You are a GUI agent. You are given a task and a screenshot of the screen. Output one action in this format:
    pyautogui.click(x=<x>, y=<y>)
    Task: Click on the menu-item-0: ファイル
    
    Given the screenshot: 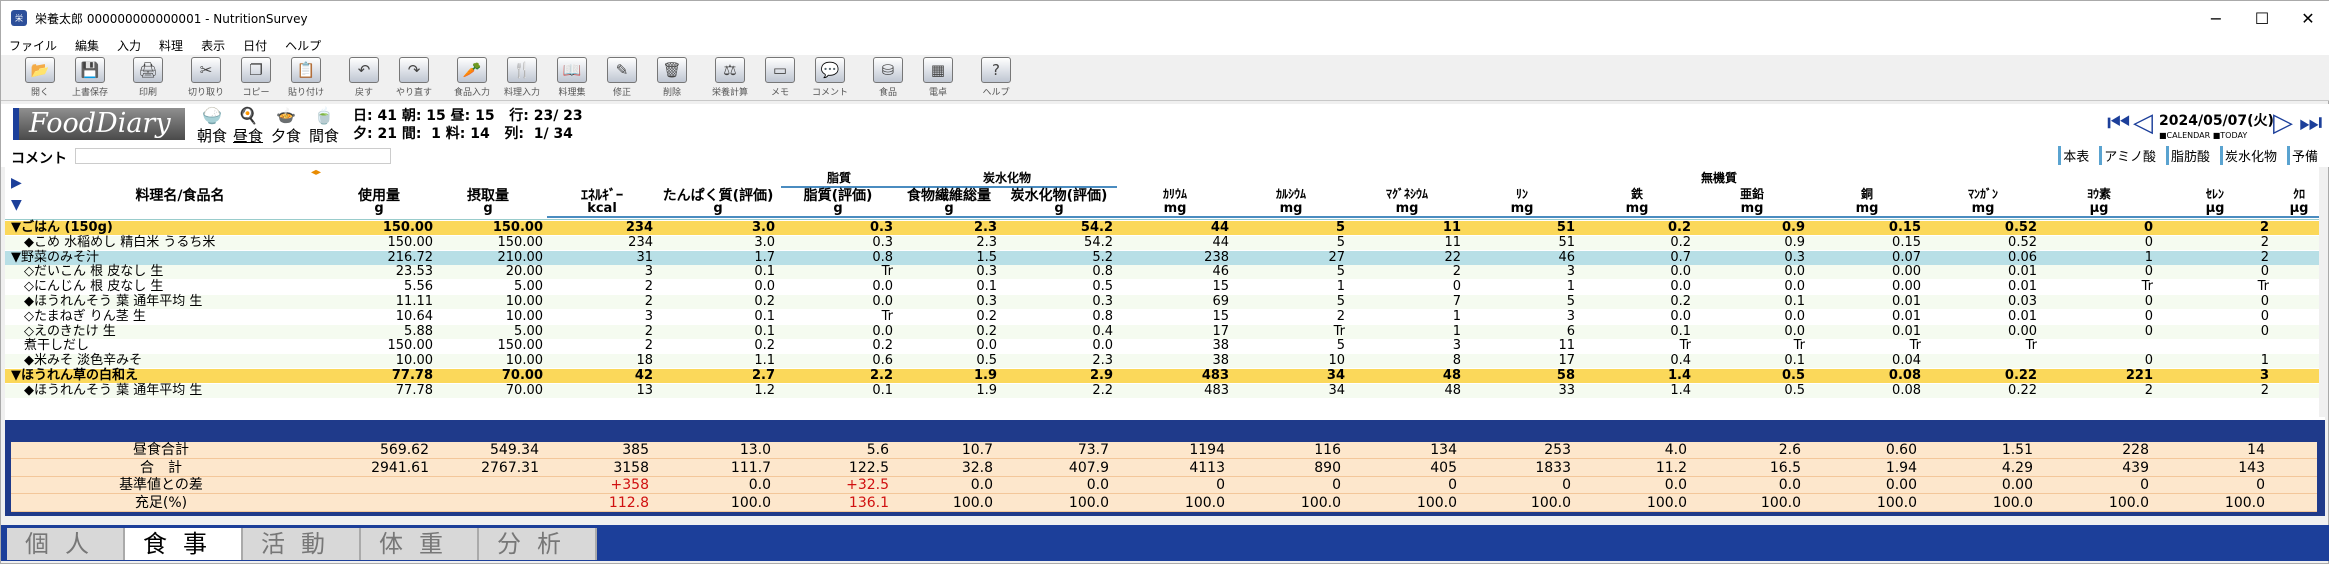 What is the action you would take?
    pyautogui.click(x=33, y=45)
    